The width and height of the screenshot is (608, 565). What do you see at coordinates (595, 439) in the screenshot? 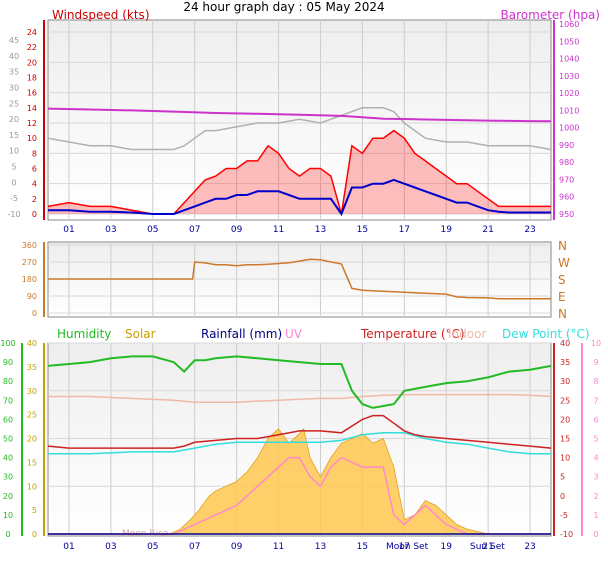
I see `uv-tick: 5` at bounding box center [595, 439].